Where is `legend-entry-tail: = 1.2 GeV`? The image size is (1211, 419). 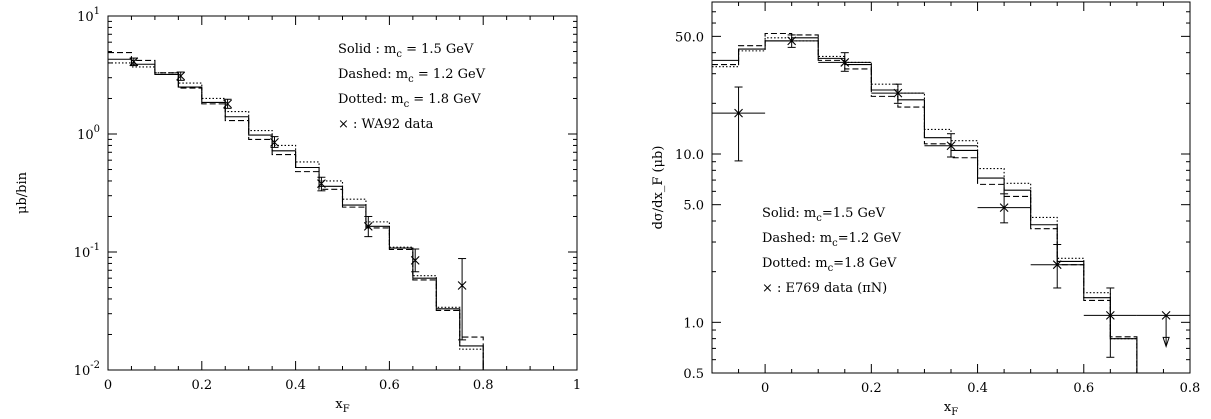
legend-entry-tail: = 1.2 GeV is located at coordinates (450, 74).